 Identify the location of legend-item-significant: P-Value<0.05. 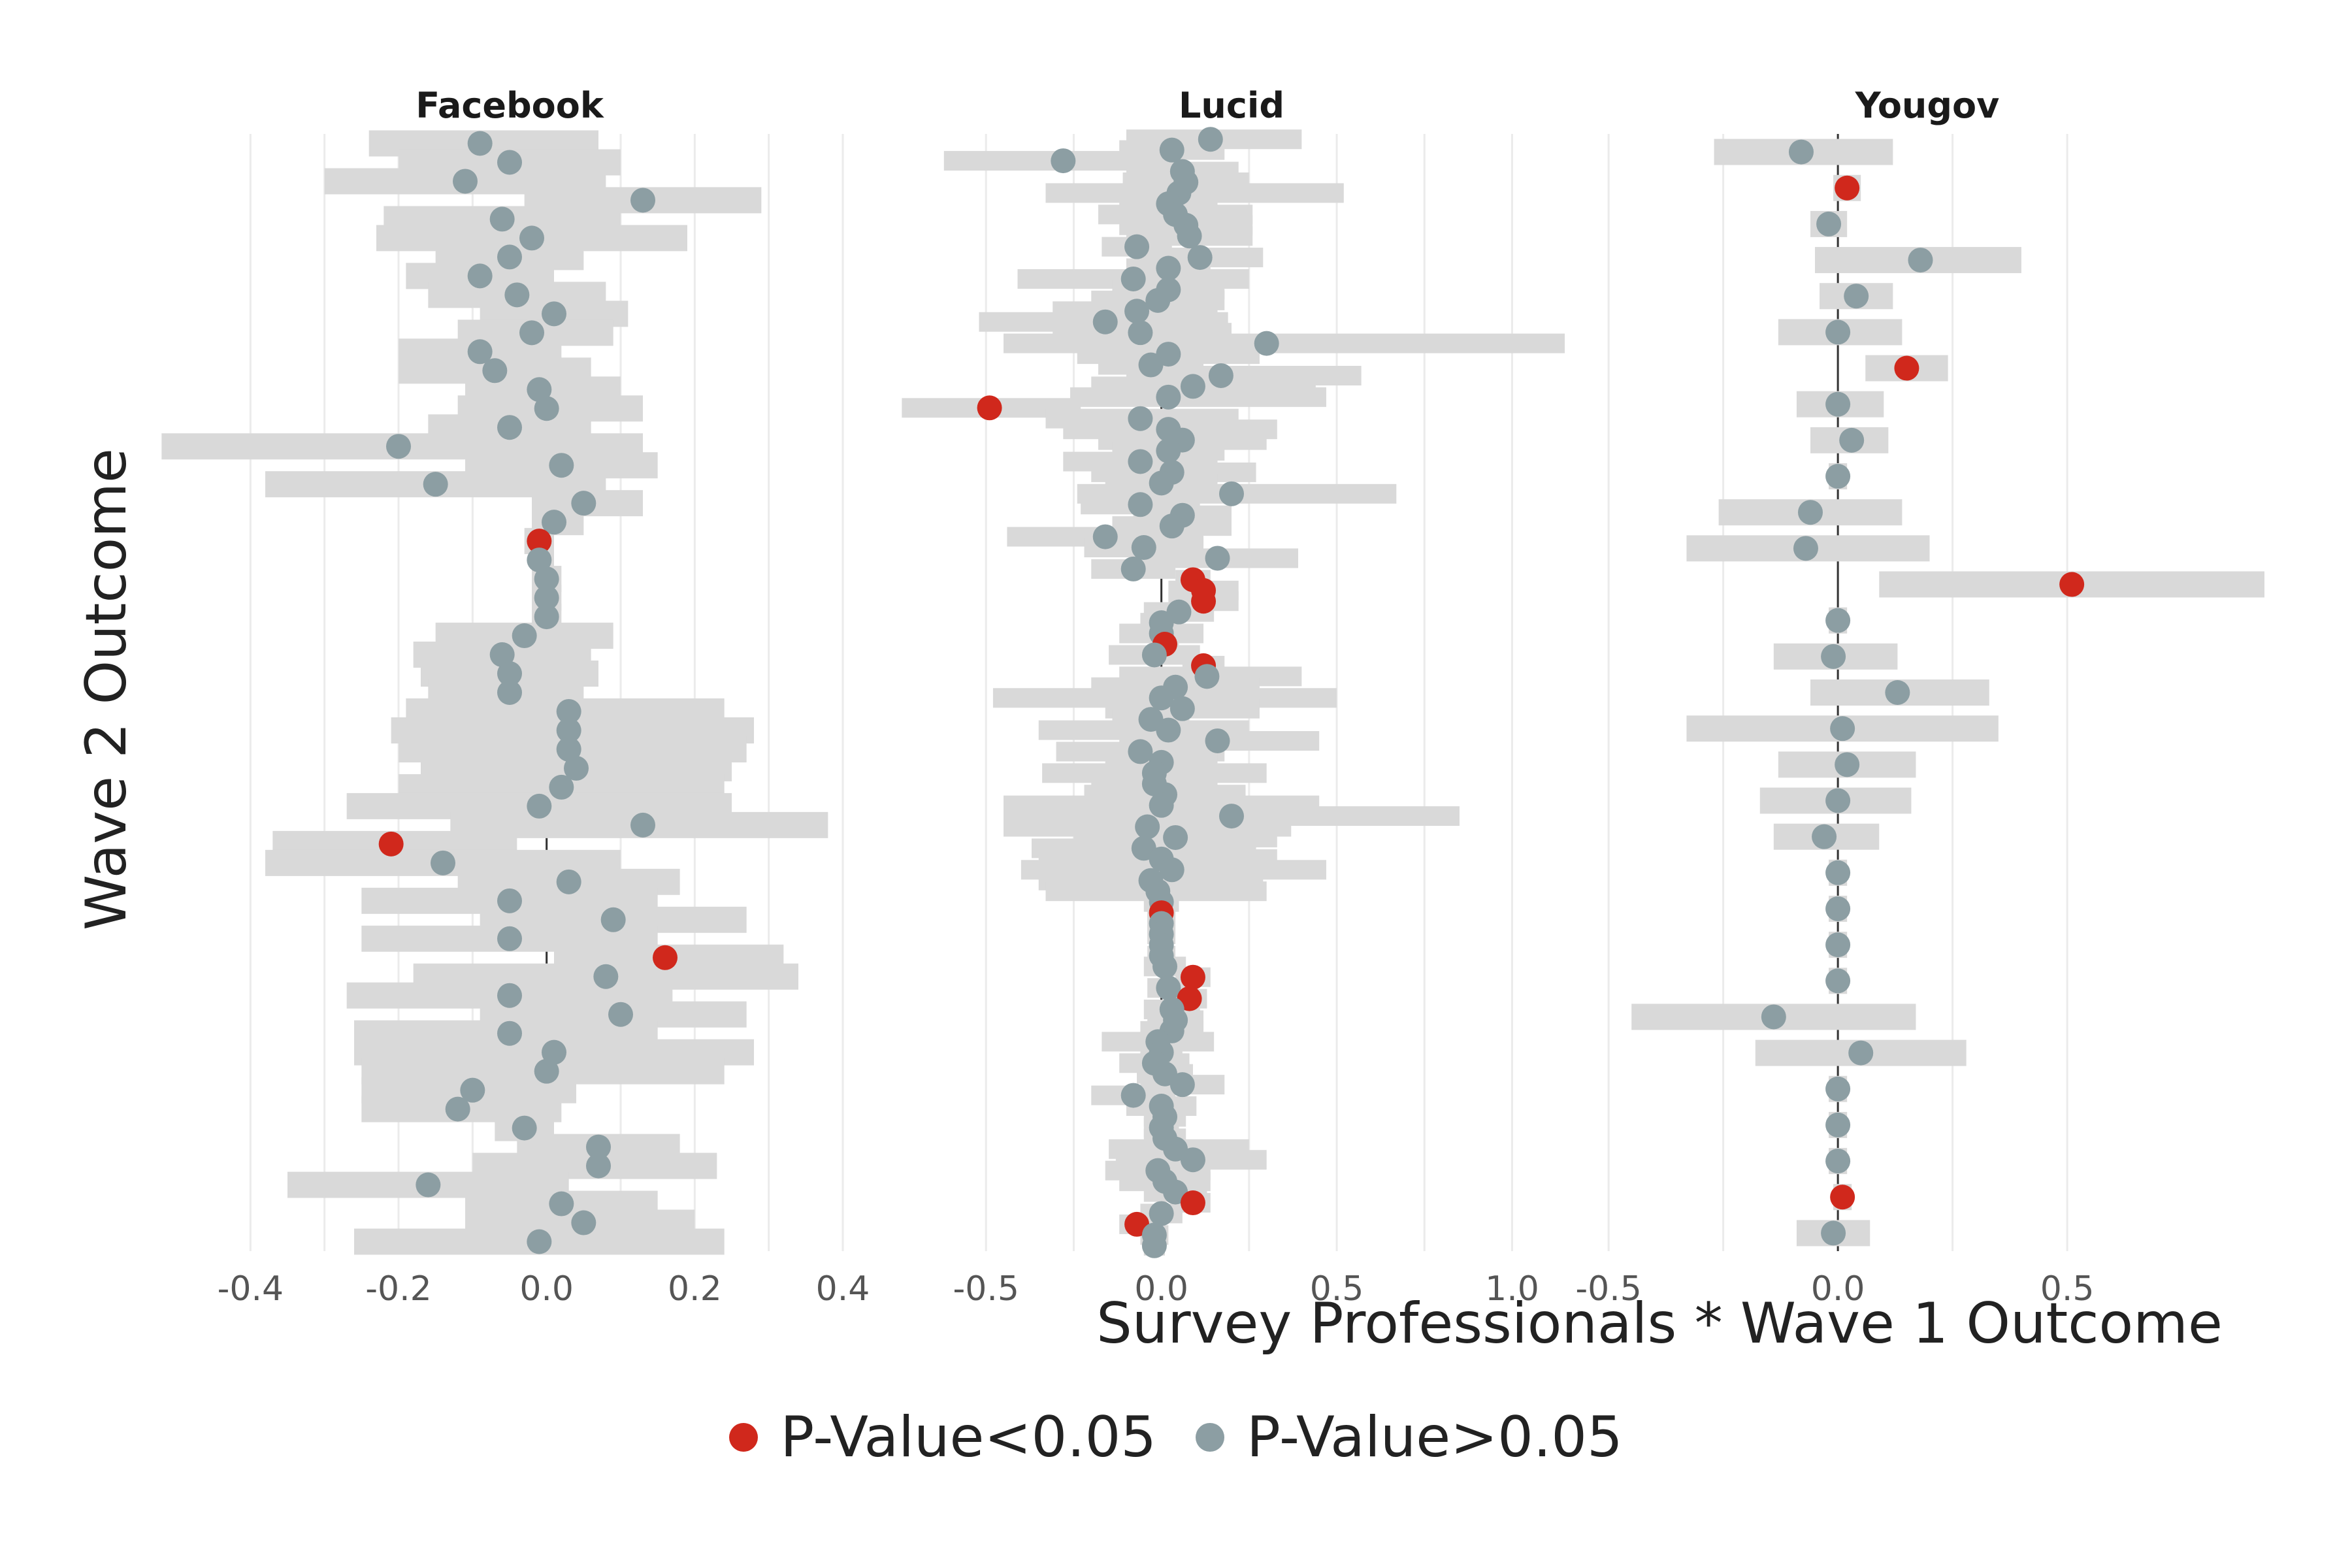
(942, 1437).